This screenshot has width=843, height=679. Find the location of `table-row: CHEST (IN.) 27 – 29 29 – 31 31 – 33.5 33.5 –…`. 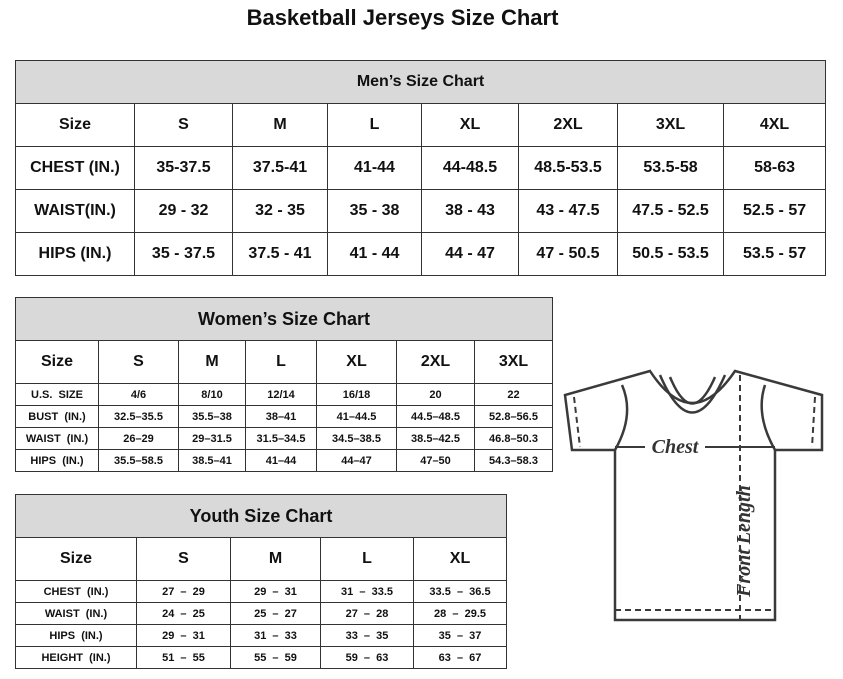

table-row: CHEST (IN.) 27 – 29 29 – 31 31 – 33.5 33.5 –… is located at coordinates (261, 591).